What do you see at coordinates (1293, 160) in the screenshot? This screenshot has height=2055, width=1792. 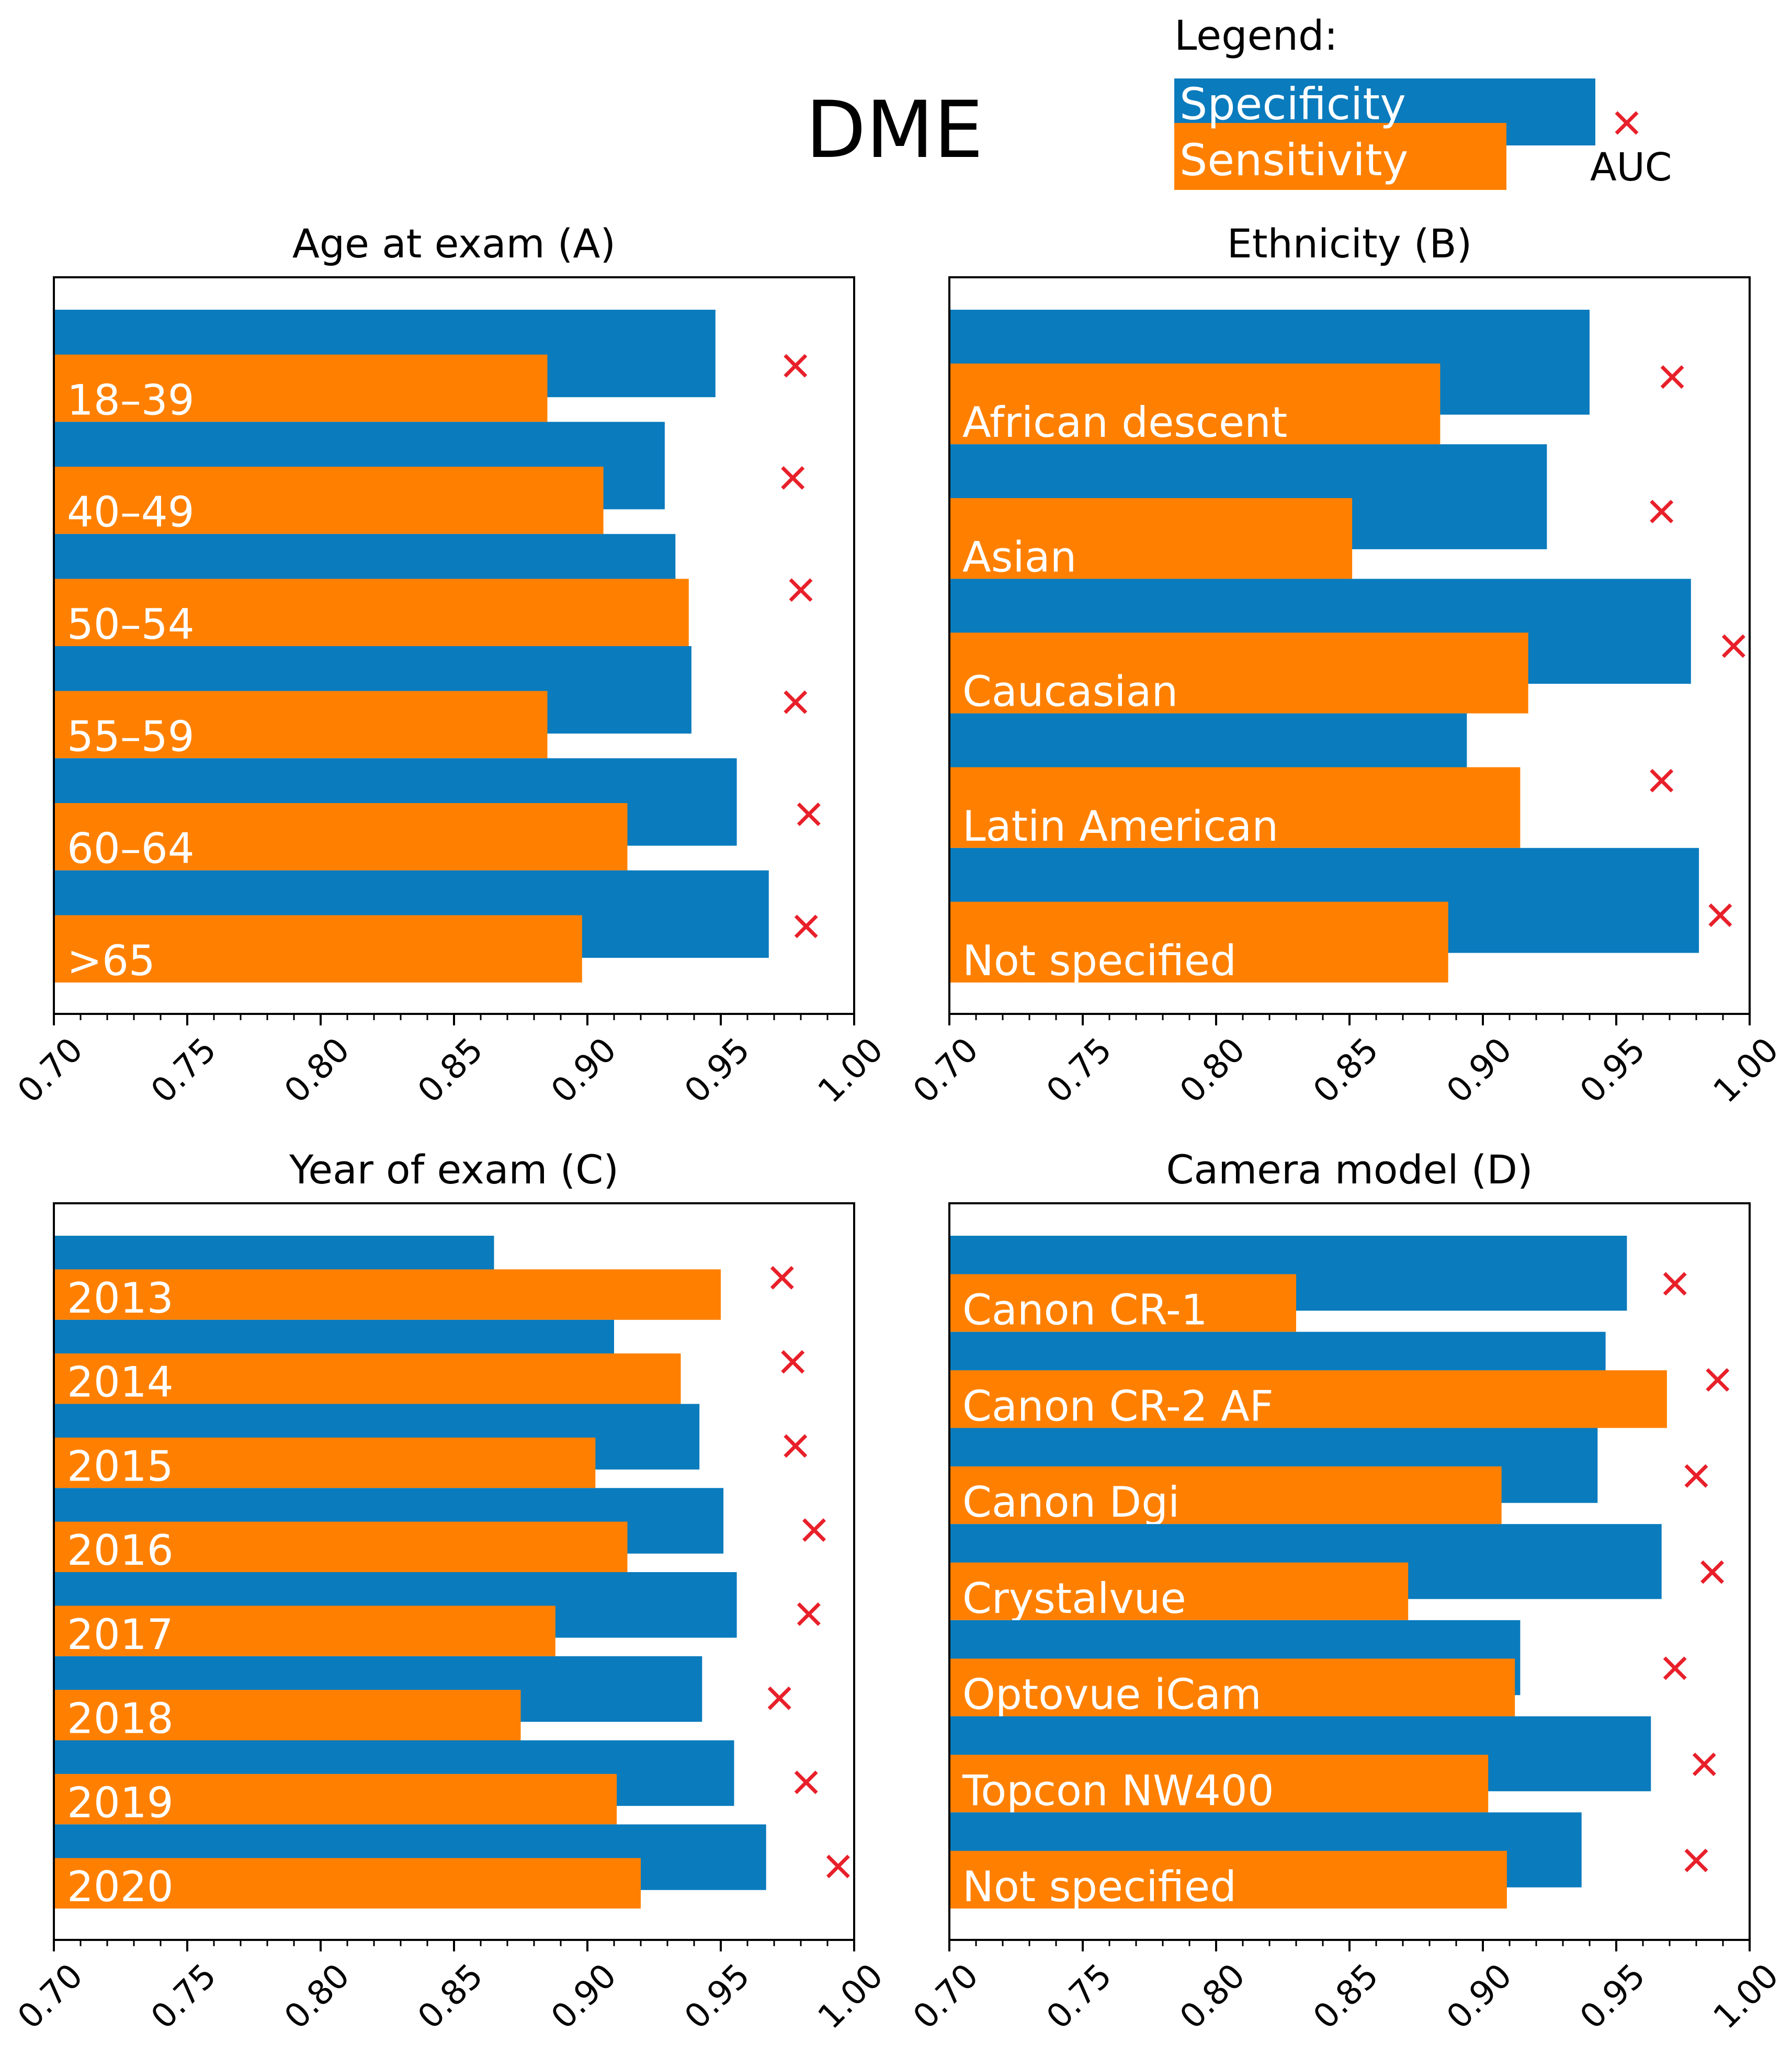 I see `legend-sensitivity-label: Sensitivity` at bounding box center [1293, 160].